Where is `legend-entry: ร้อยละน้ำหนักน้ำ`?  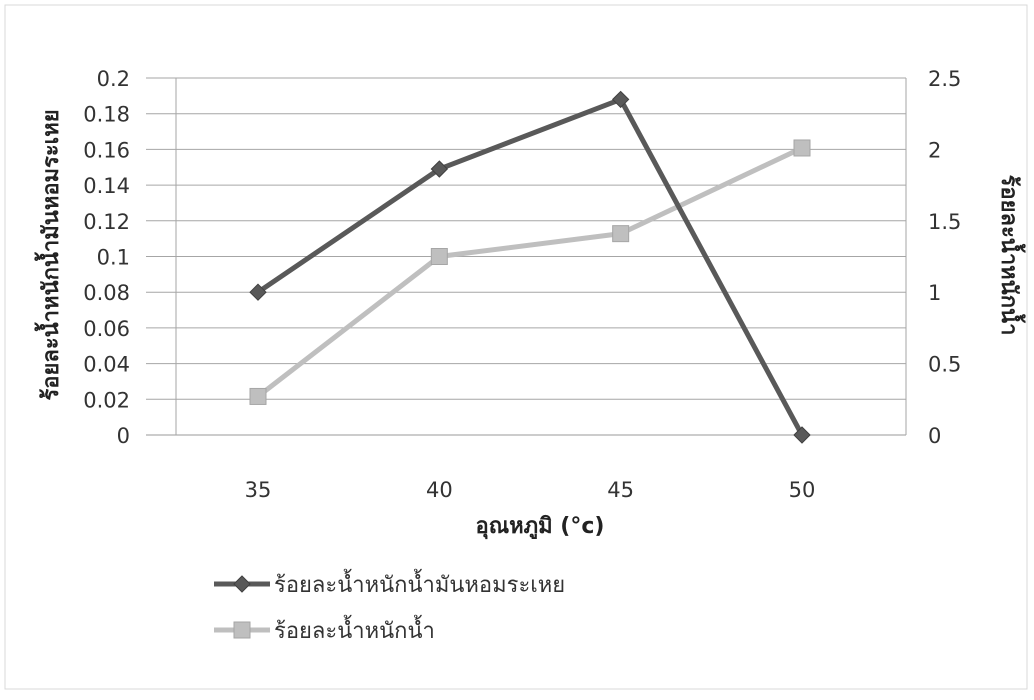 legend-entry: ร้อยละน้ำหนักน้ำ is located at coordinates (354, 629).